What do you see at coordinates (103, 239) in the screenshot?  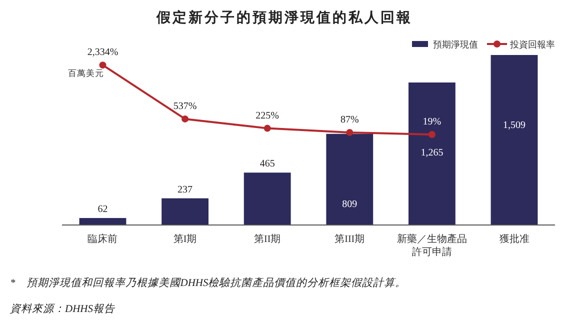 I see `x-tick-label: 臨床前` at bounding box center [103, 239].